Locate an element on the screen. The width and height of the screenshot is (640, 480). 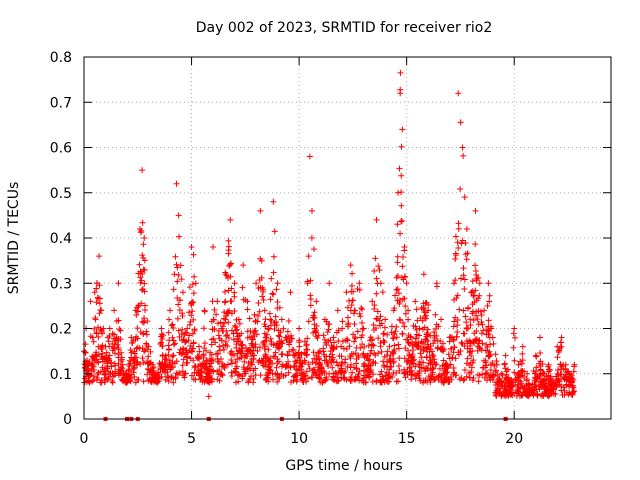
y-tick-label: 0.7 is located at coordinates (61, 103).